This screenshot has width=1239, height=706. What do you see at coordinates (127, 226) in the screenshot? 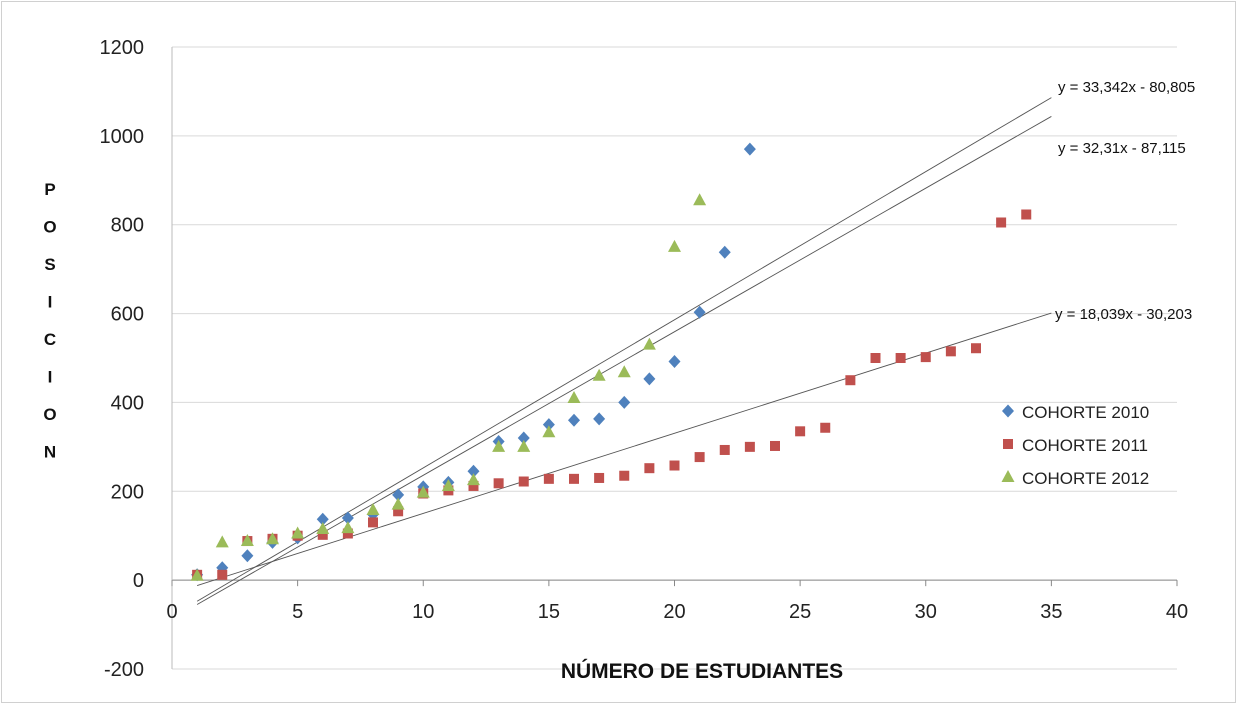
I see `y-tick-label: 800` at bounding box center [127, 226].